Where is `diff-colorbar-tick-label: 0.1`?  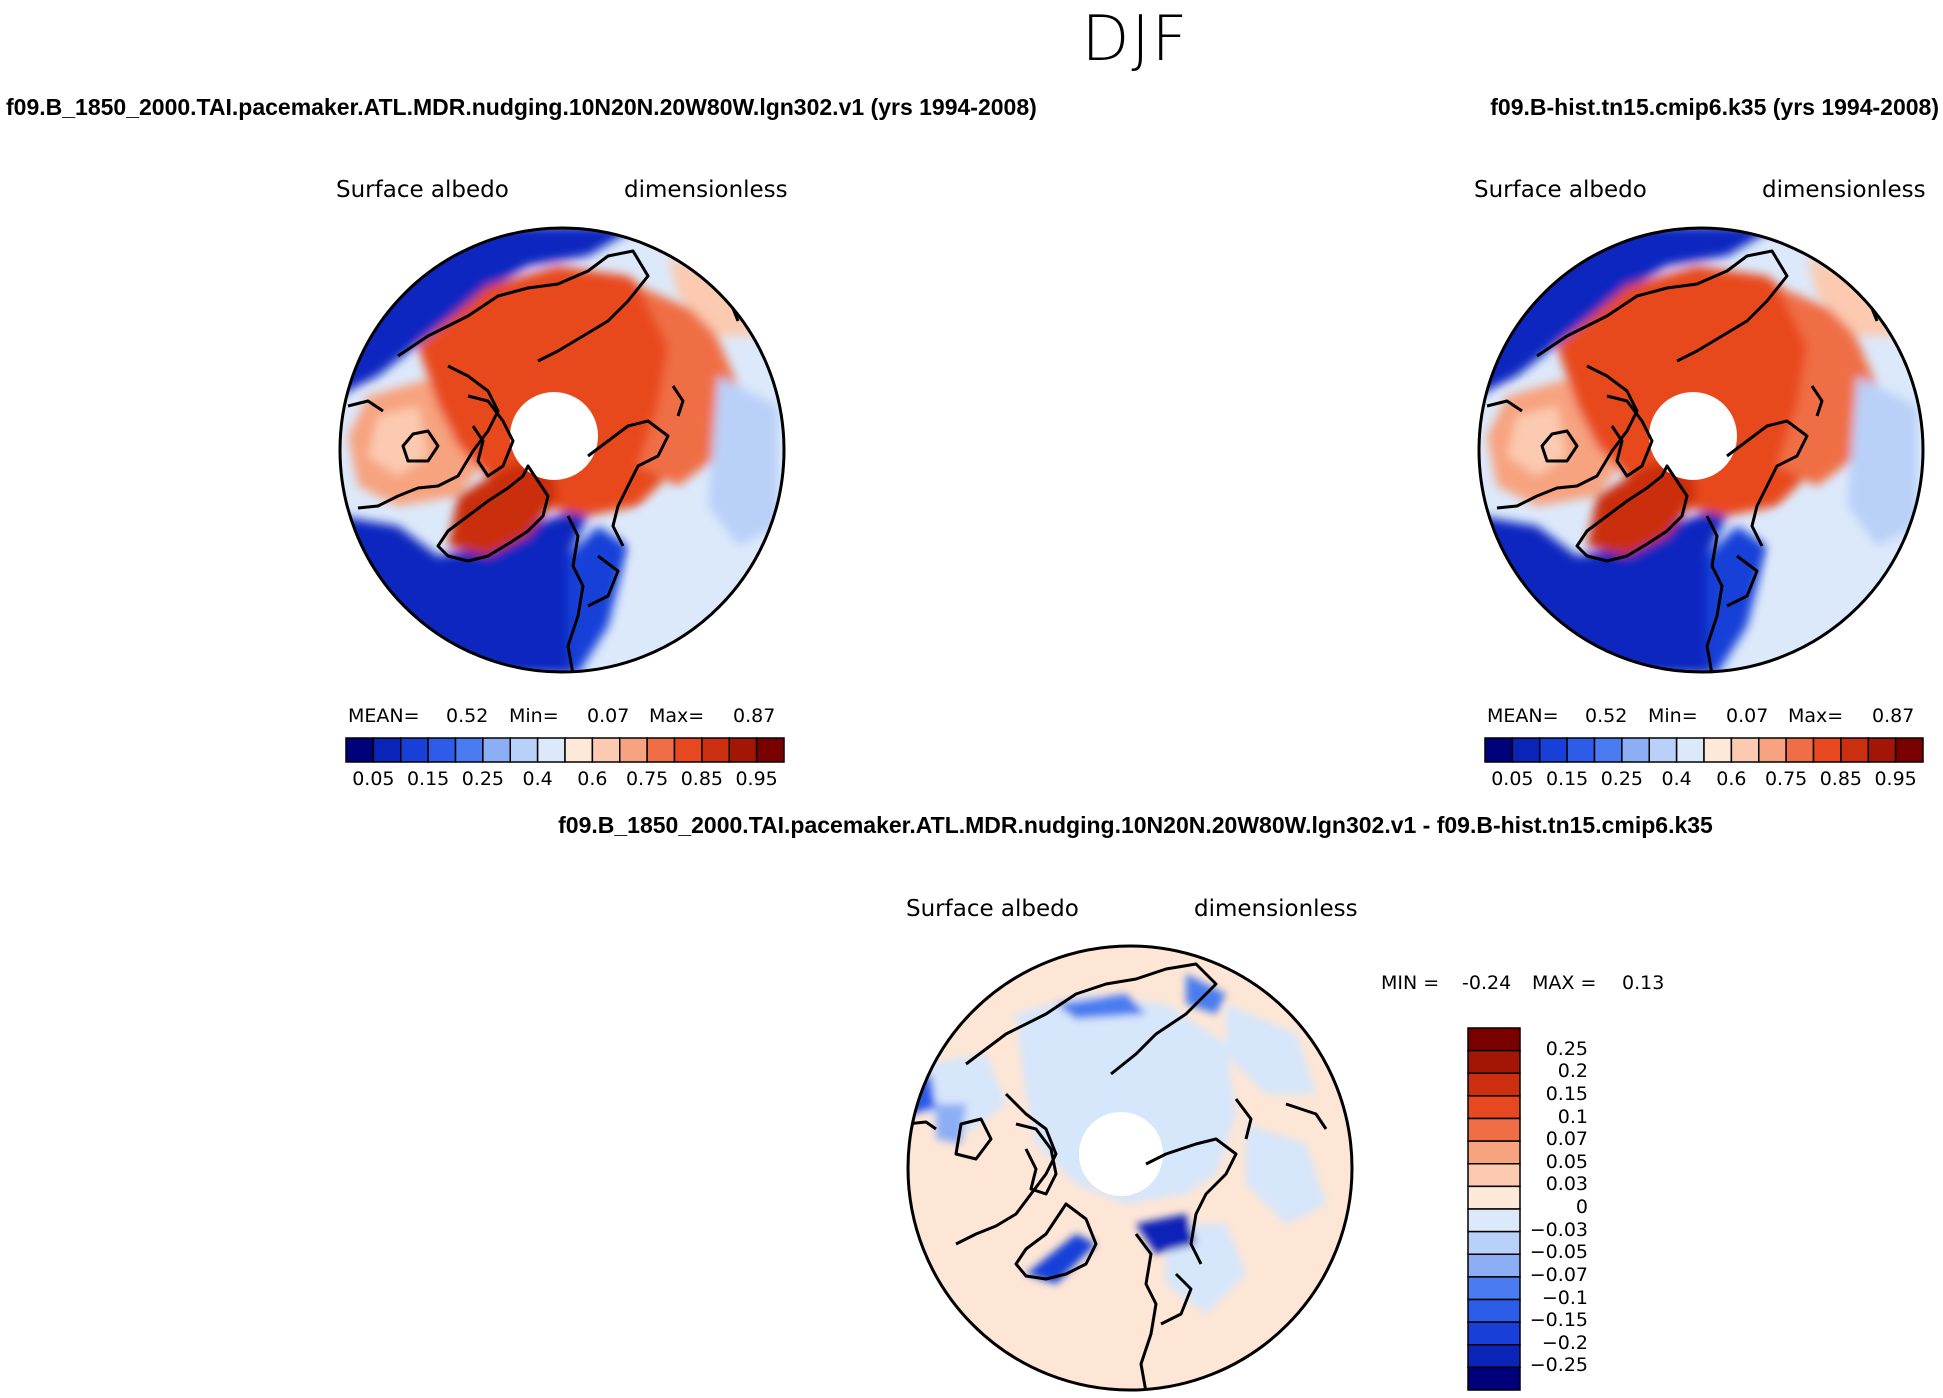 diff-colorbar-tick-label: 0.1 is located at coordinates (1572, 1116).